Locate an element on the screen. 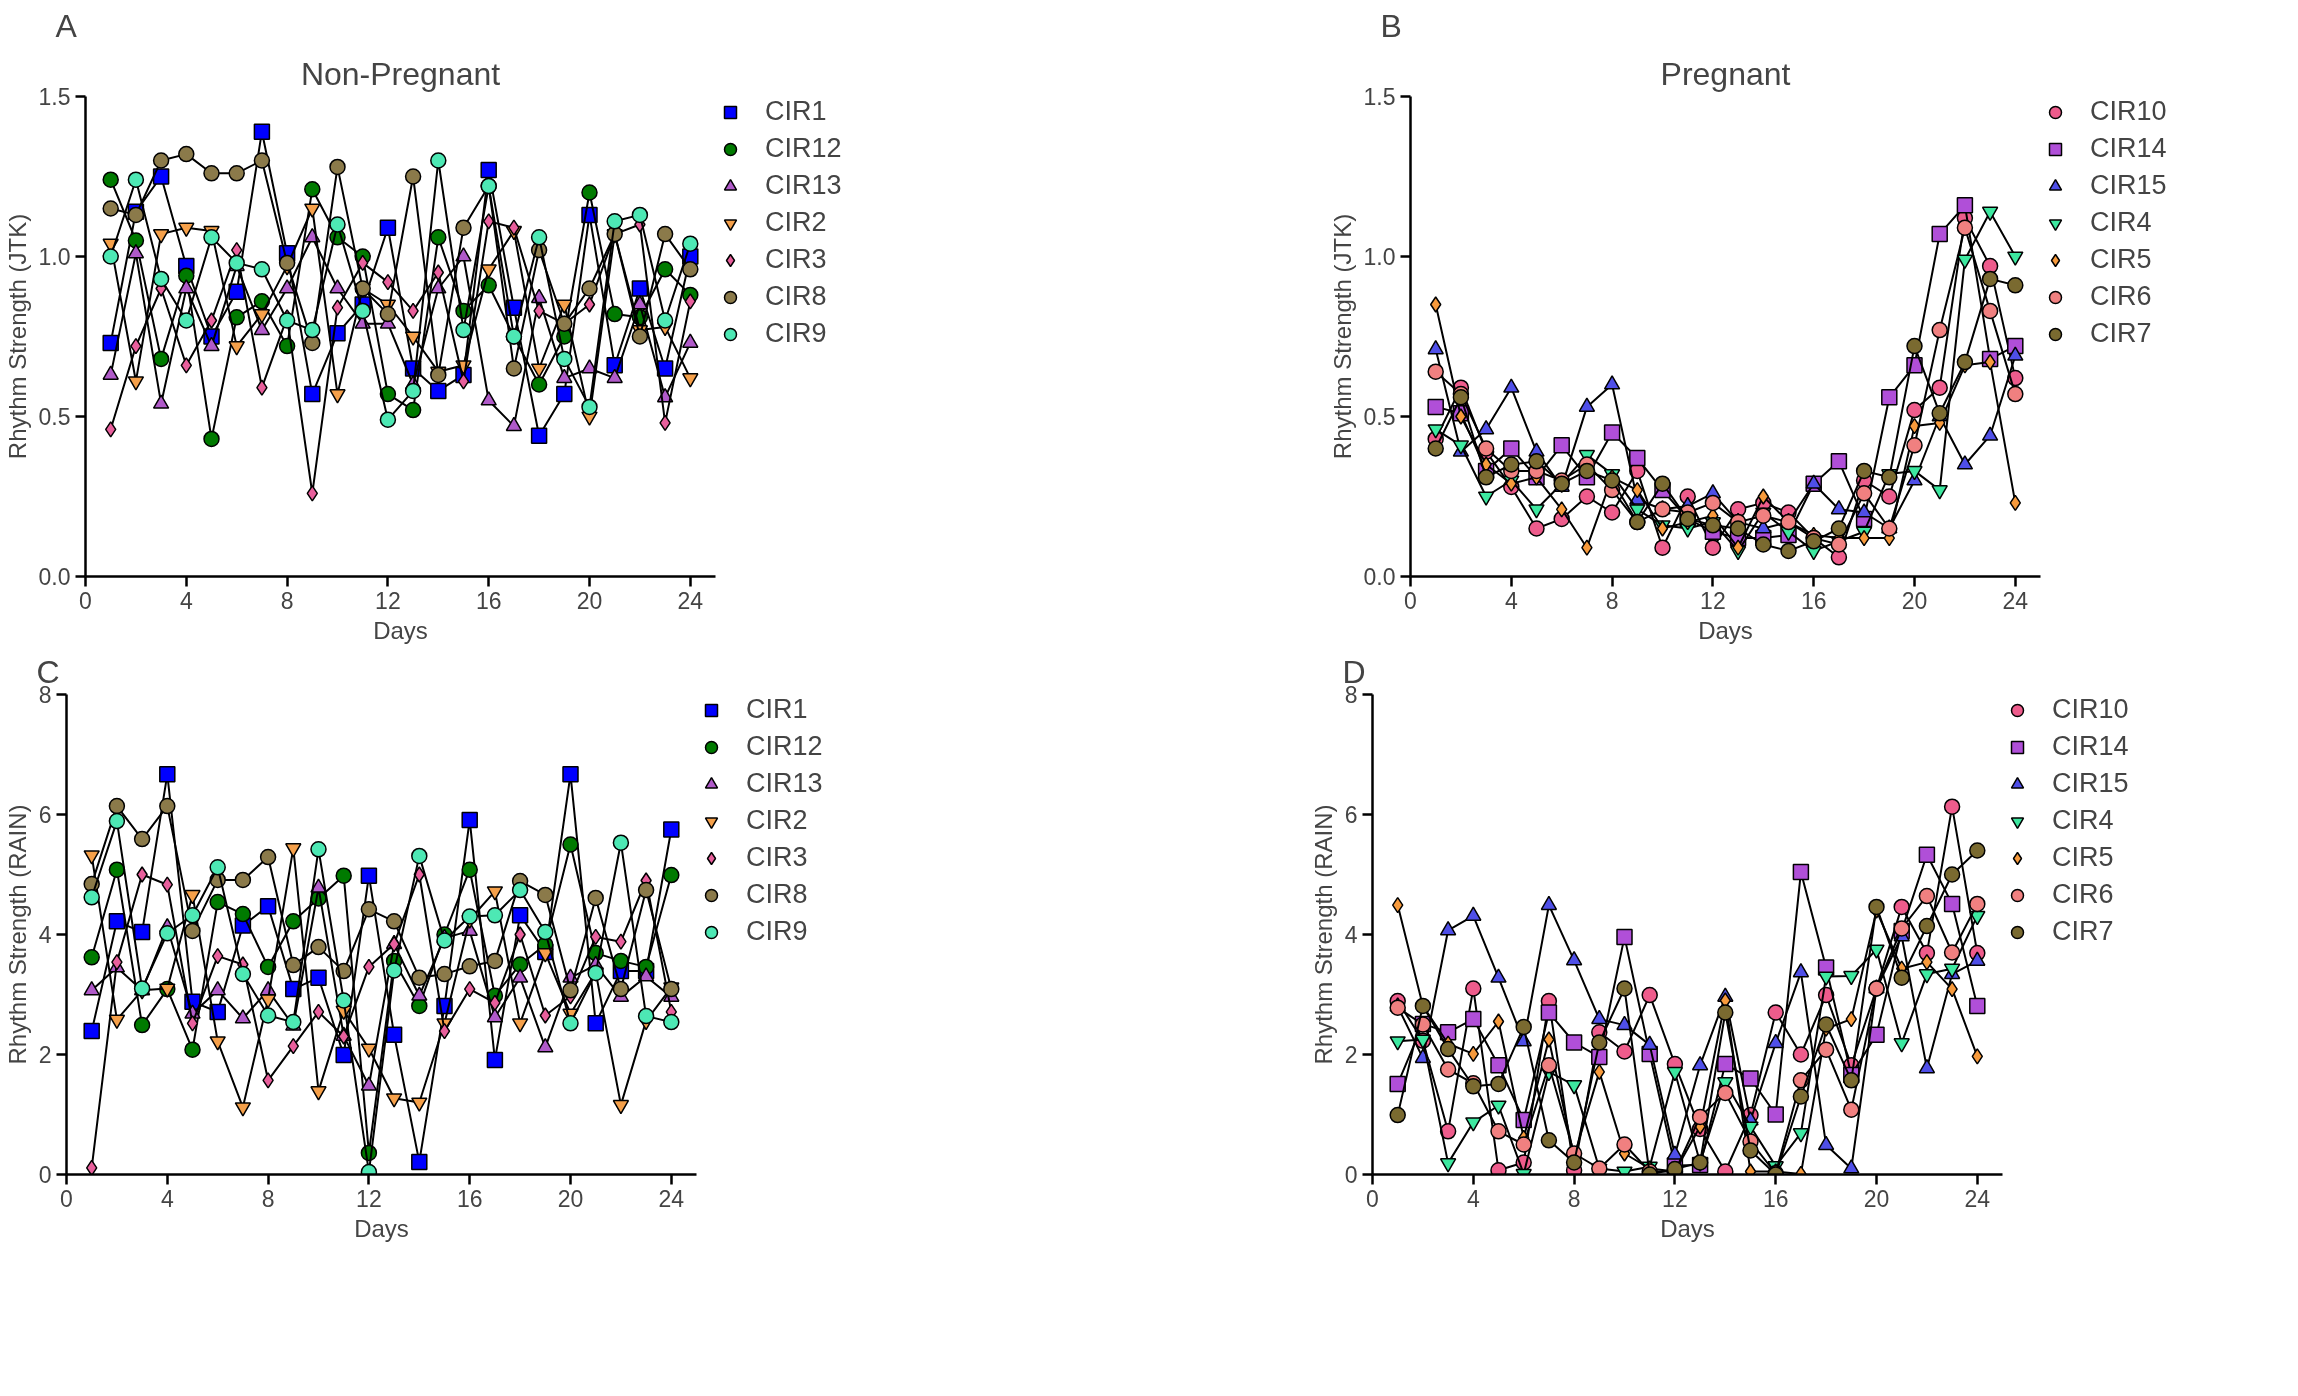  chart-title: Non-Pregnant is located at coordinates (400, 73).